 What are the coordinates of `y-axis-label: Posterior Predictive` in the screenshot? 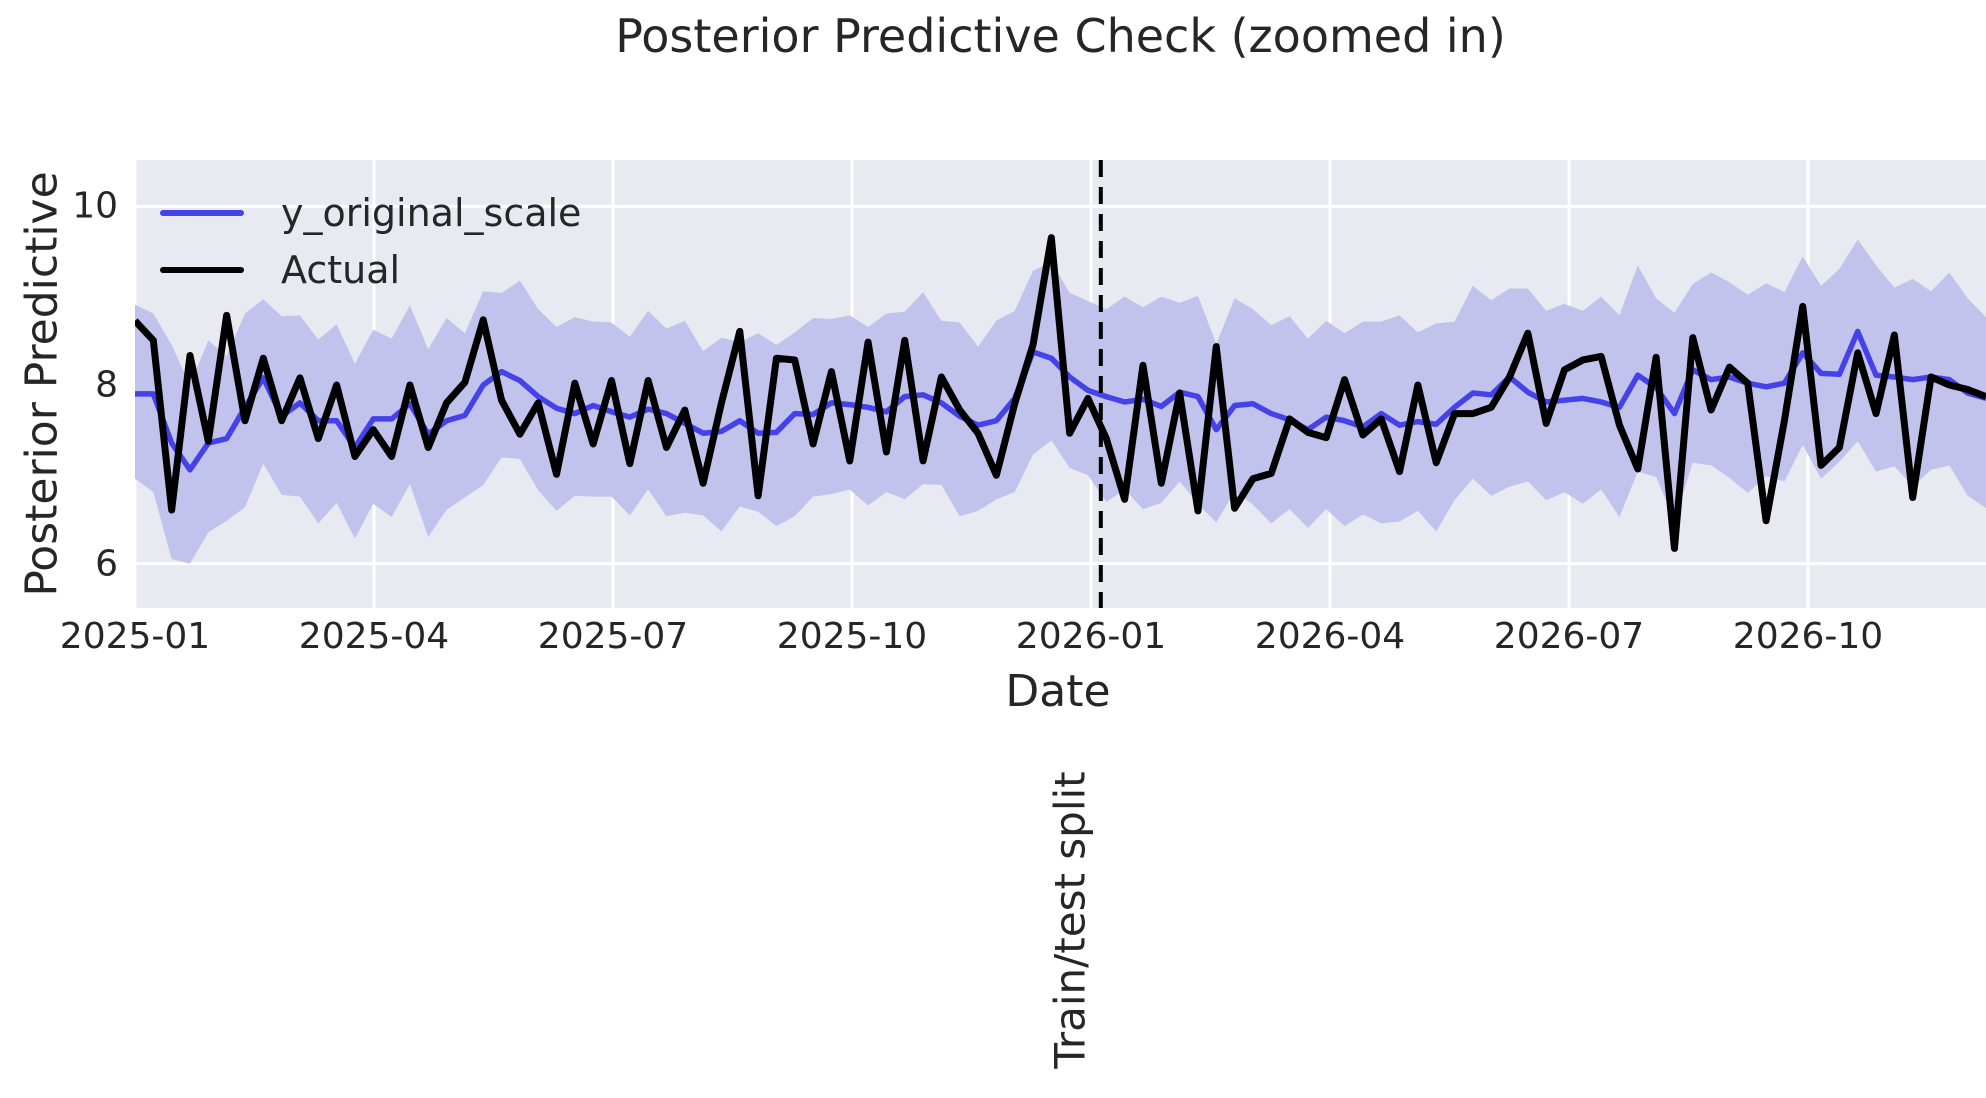 It's located at (42, 384).